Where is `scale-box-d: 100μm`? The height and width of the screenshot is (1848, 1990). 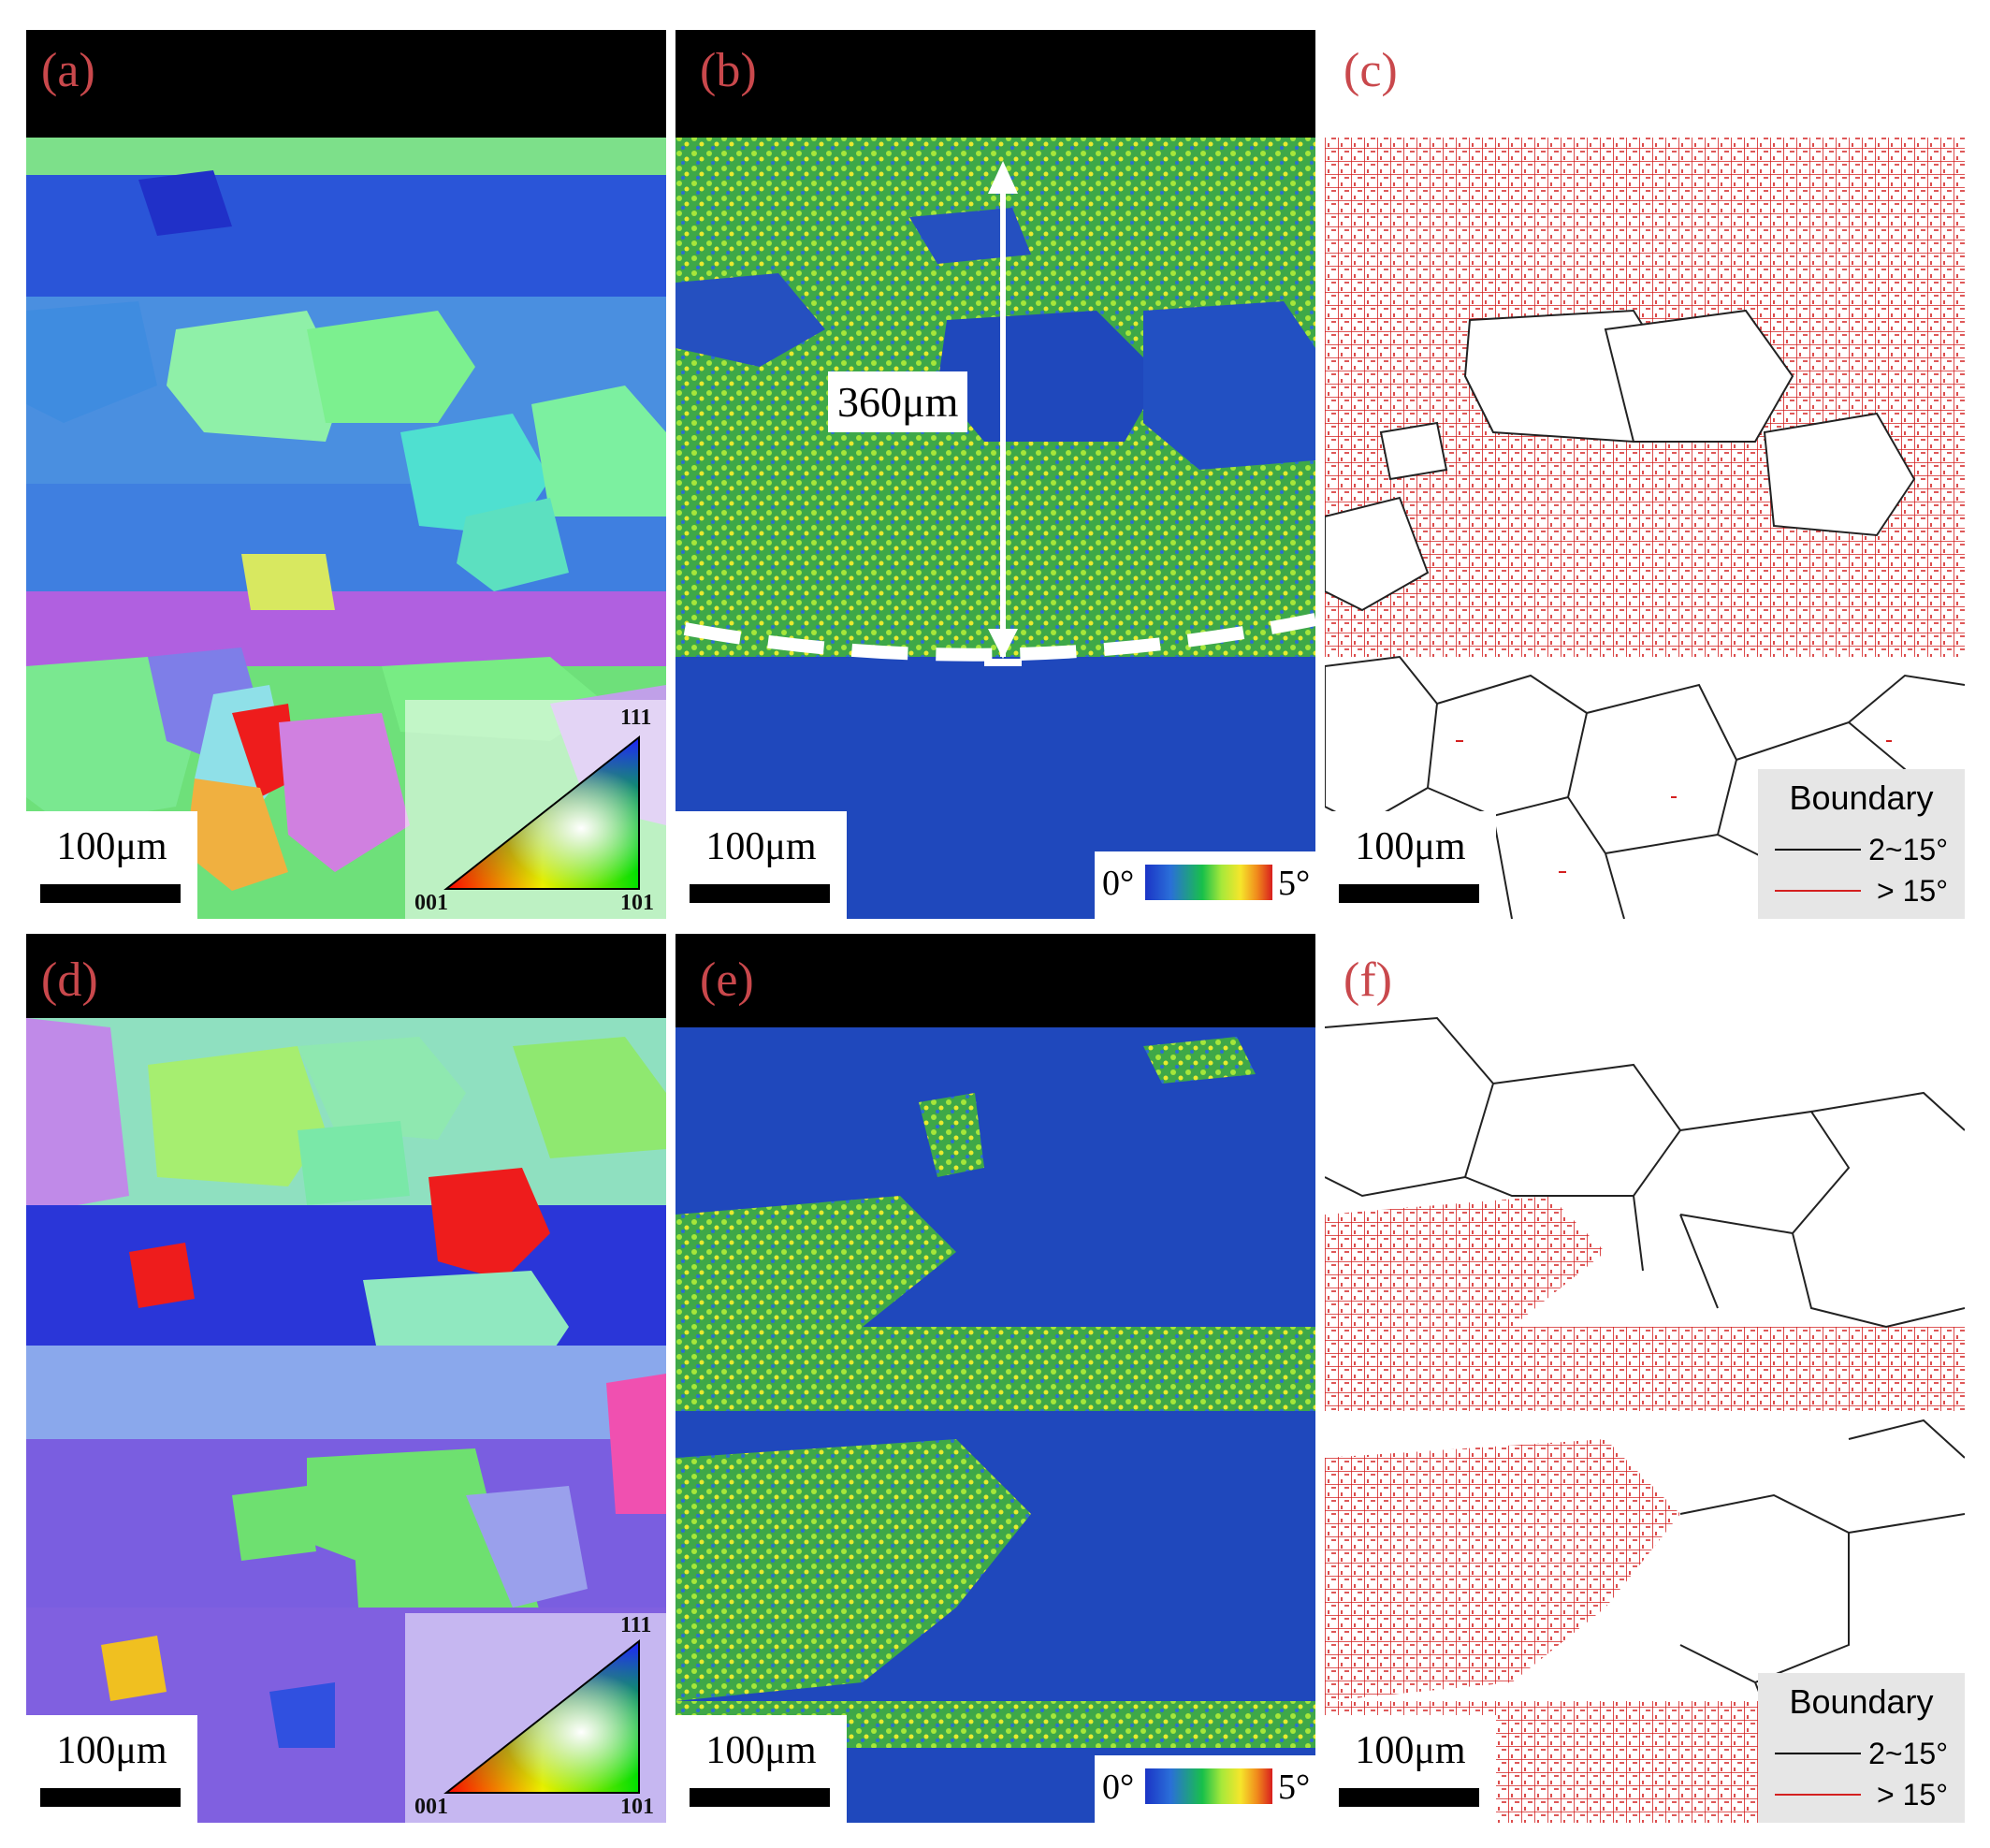 scale-box-d: 100μm is located at coordinates (111, 1769).